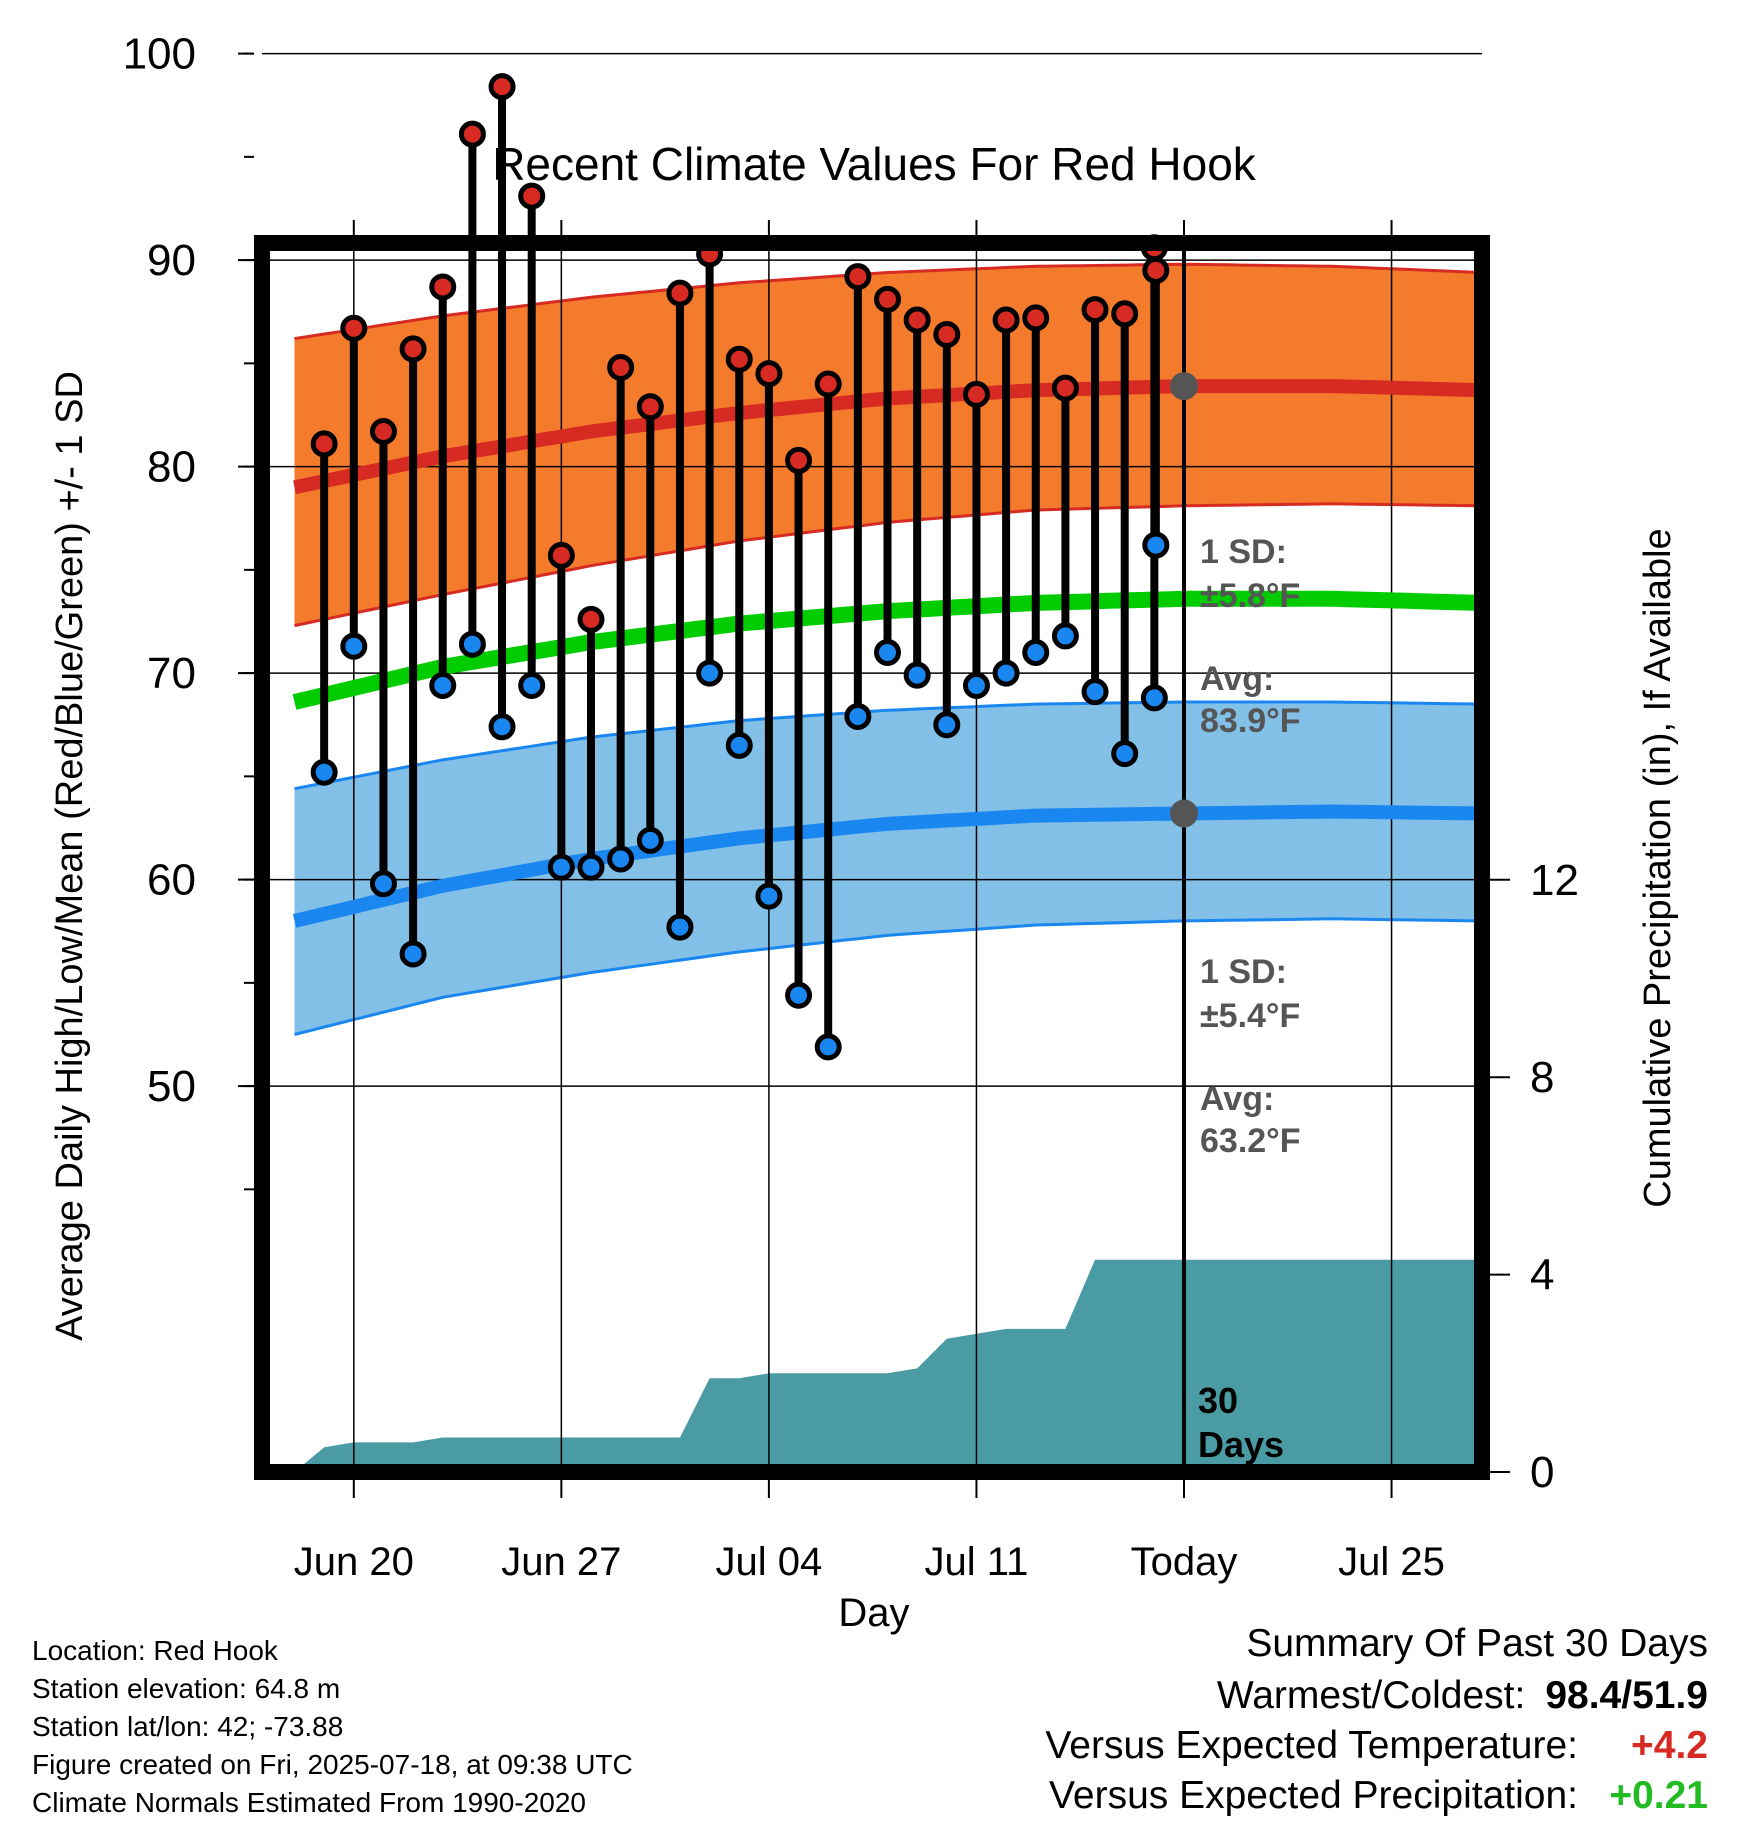 This screenshot has height=1828, width=1748. I want to click on chart-title: Recent Climate Values For Red Hook, so click(874, 164).